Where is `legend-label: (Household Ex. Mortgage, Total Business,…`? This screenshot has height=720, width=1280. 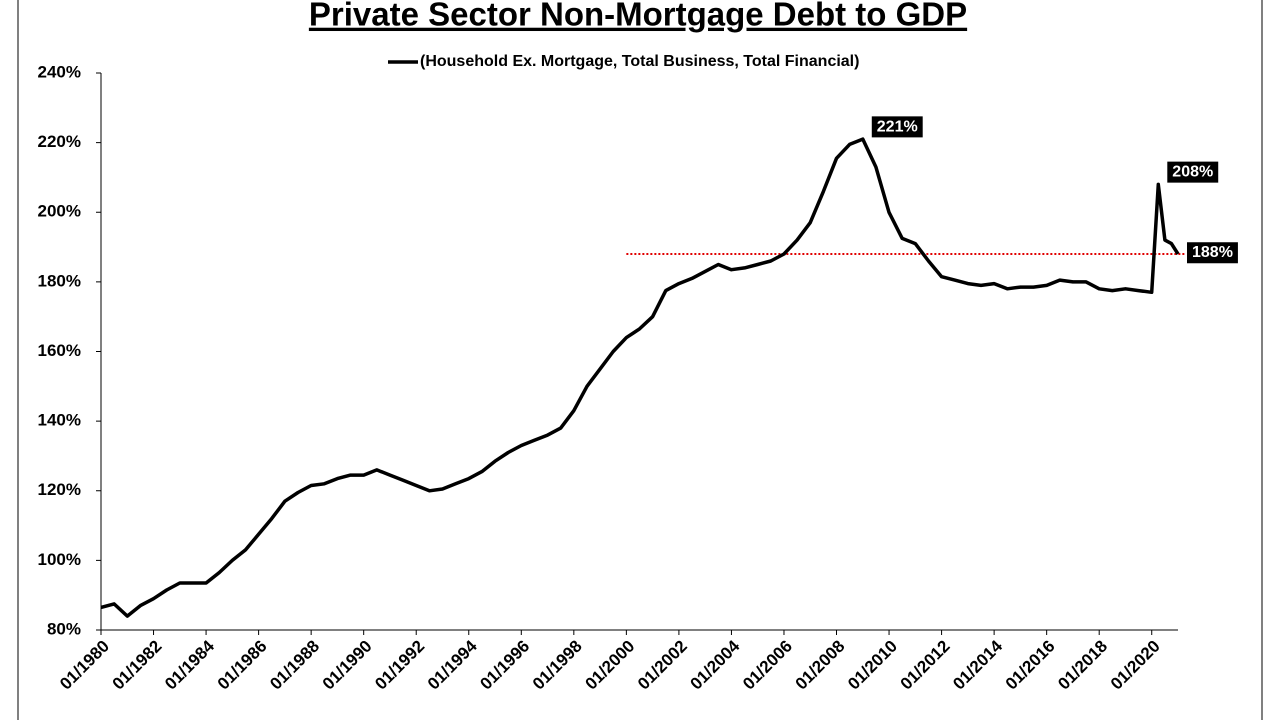 legend-label: (Household Ex. Mortgage, Total Business,… is located at coordinates (639, 61).